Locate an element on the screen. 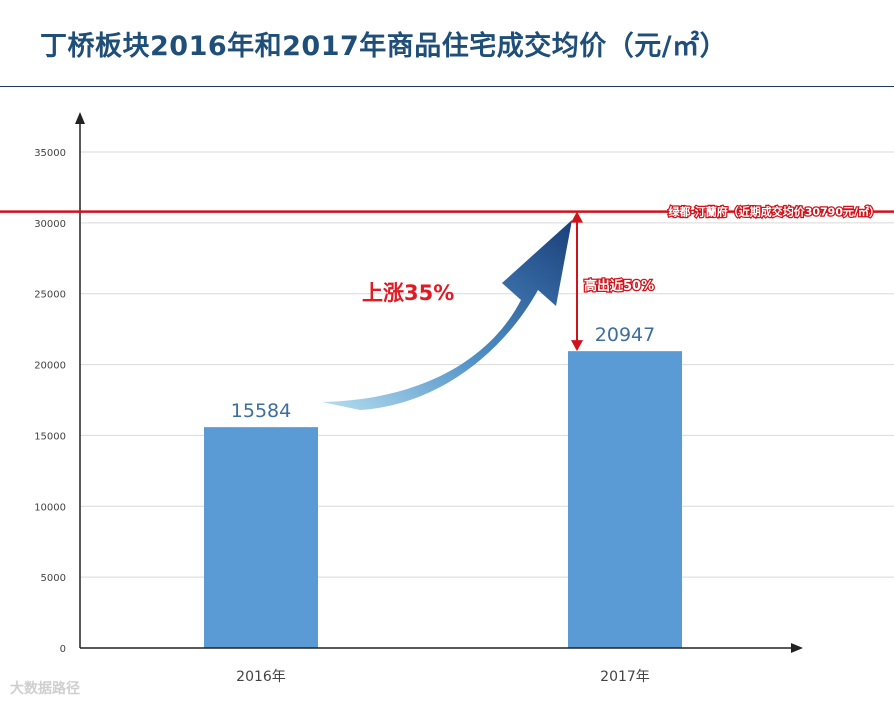 The height and width of the screenshot is (705, 894). title-divider is located at coordinates (447, 86).